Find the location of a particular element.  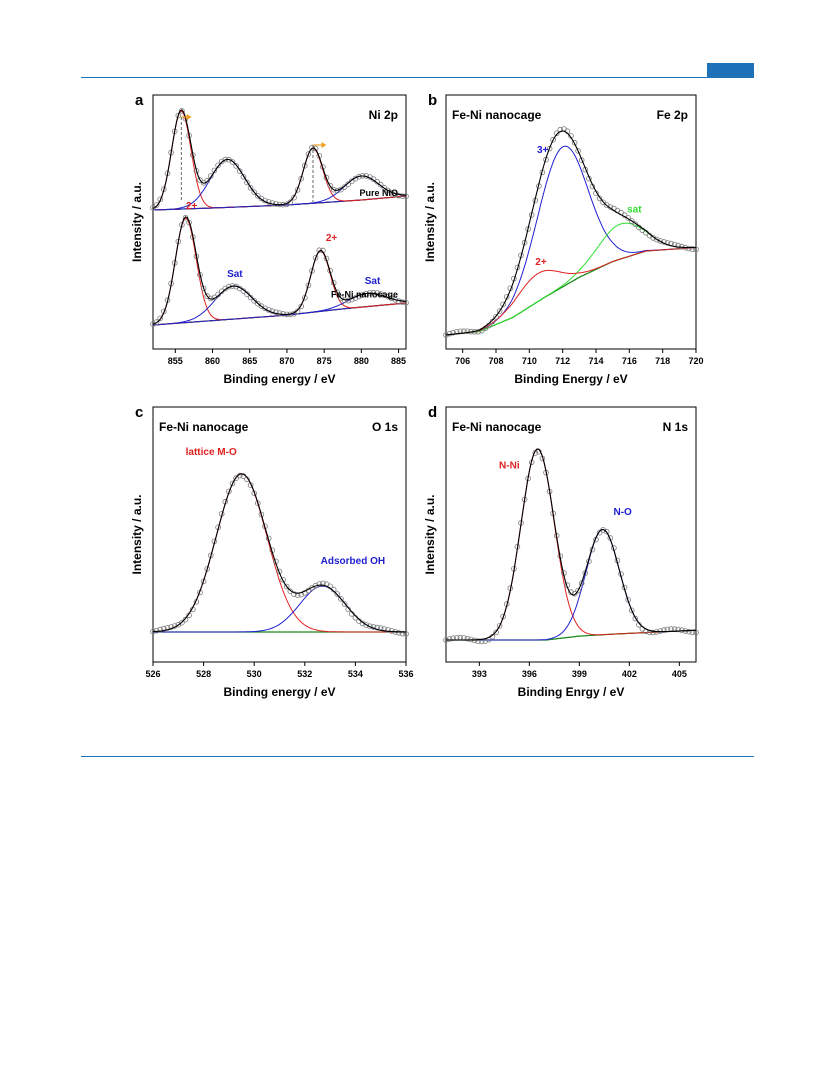

plot-frame is located at coordinates (571, 534).